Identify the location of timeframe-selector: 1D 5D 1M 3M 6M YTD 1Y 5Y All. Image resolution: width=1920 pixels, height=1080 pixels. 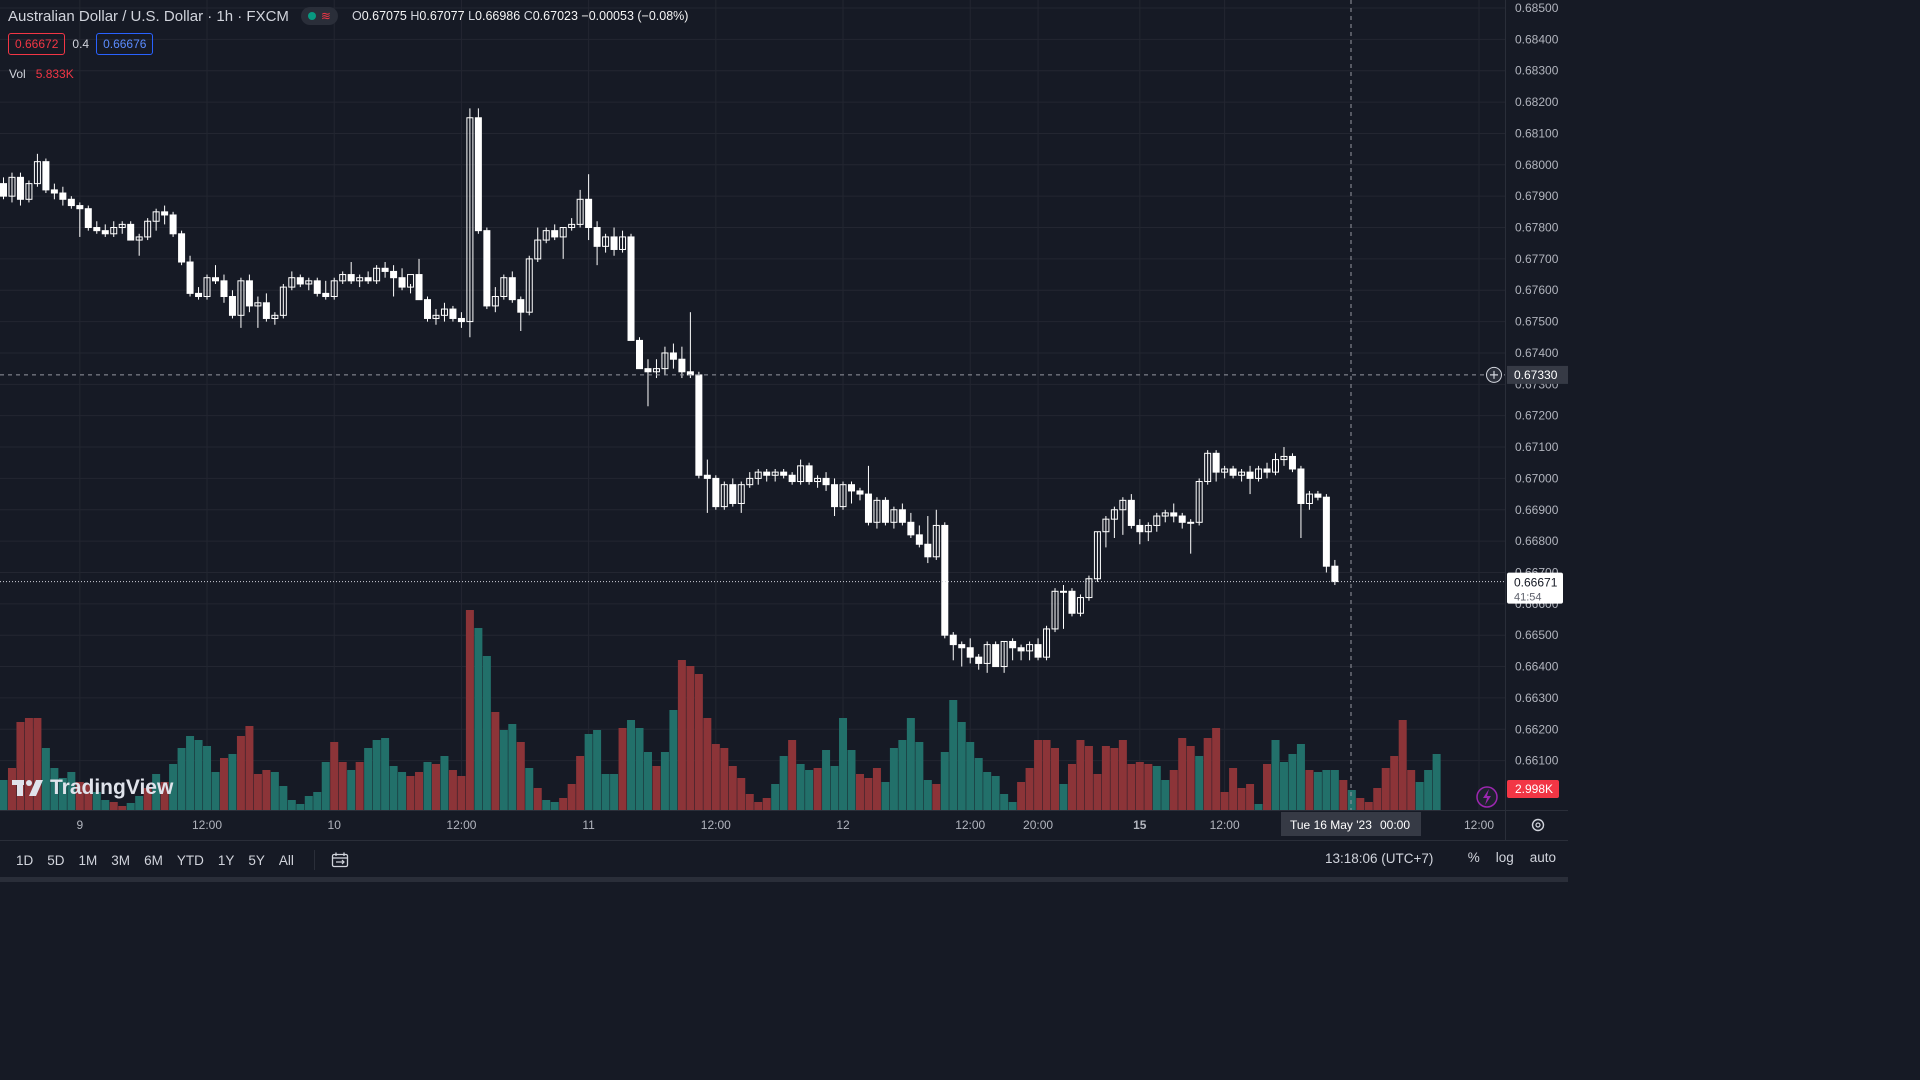
(155, 860).